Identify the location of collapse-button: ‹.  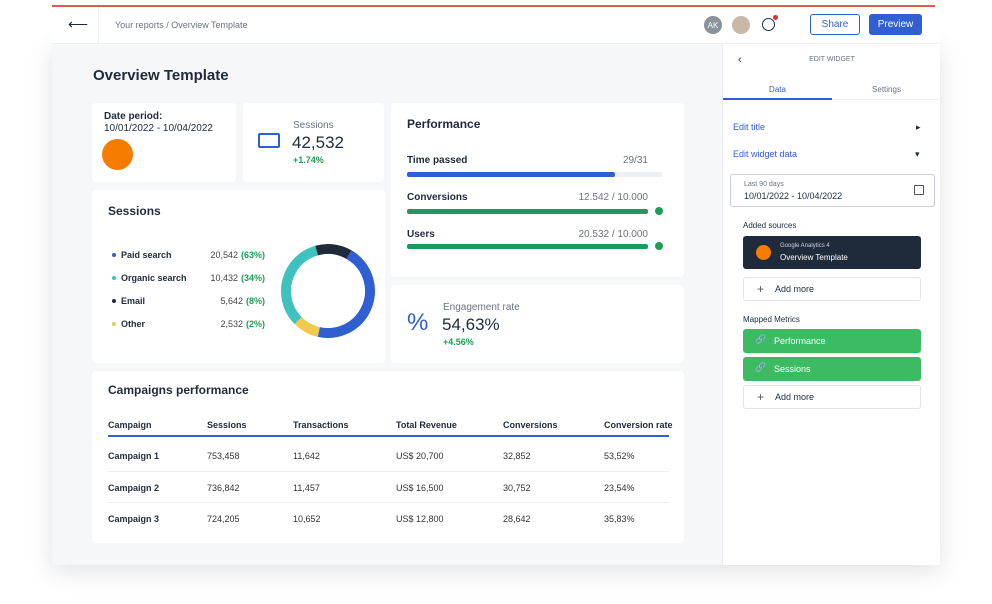
(740, 60).